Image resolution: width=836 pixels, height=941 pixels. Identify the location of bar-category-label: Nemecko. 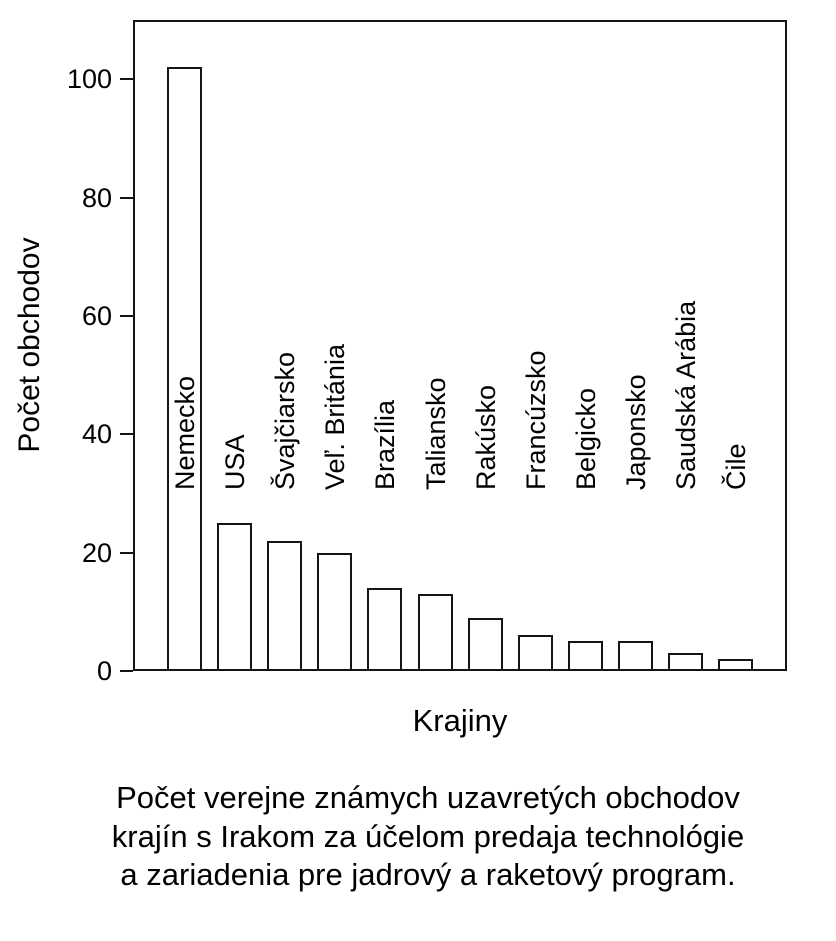
(184, 432).